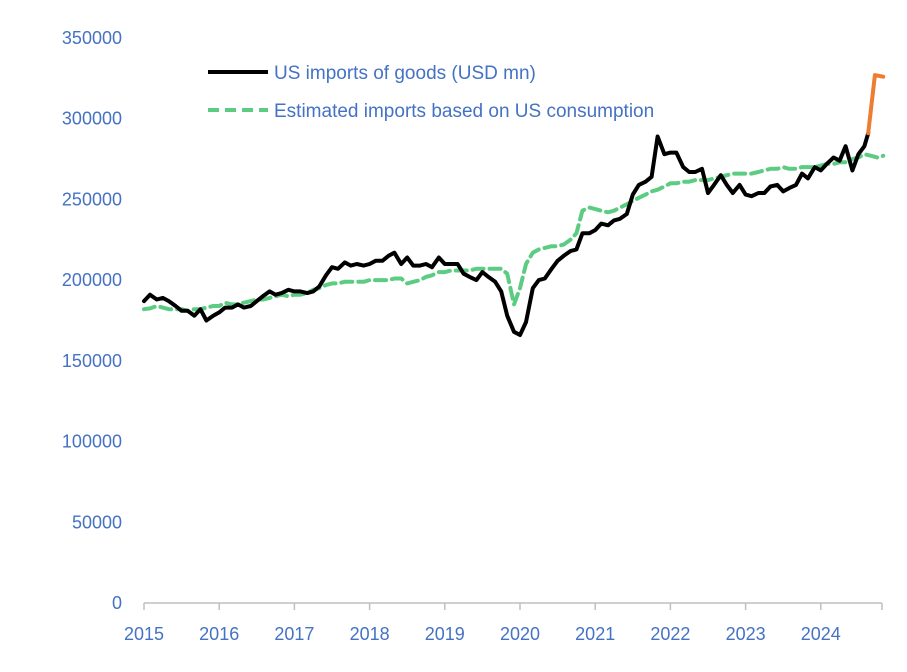  Describe the element at coordinates (92, 442) in the screenshot. I see `y-tick-label: 100000` at that location.